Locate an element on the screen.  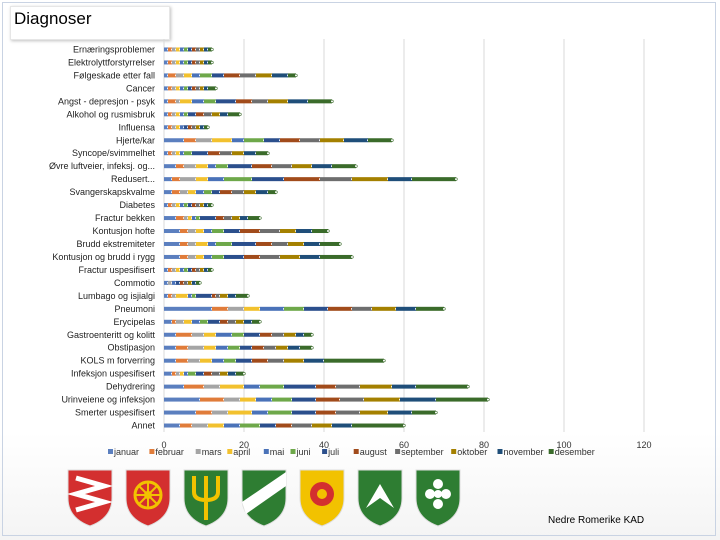
category-label: Brudd ekstremiteter is located at coordinates (115, 244).